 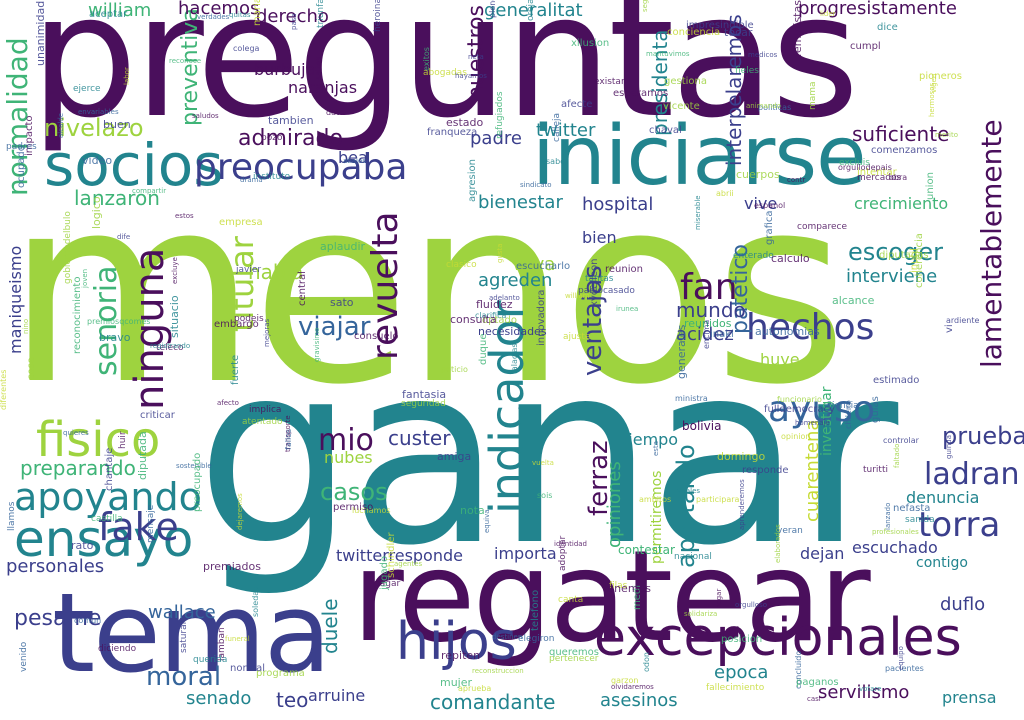 What do you see at coordinates (543, 266) in the screenshot?
I see `filler-word: escucharlo` at bounding box center [543, 266].